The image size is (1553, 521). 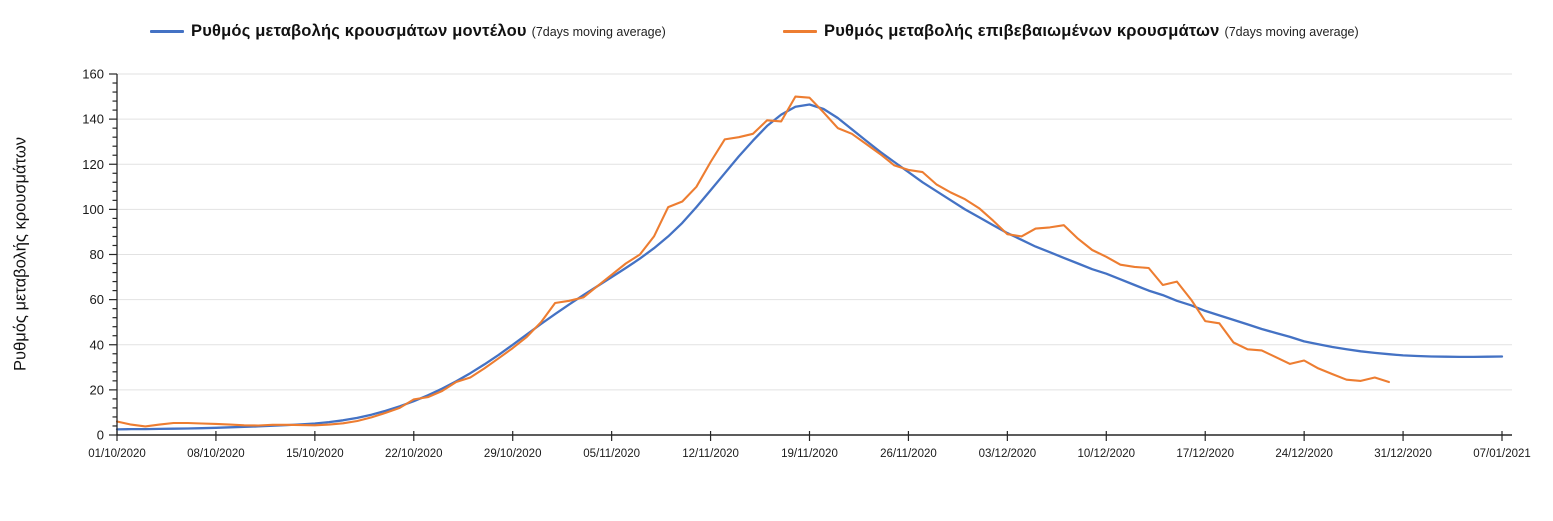 What do you see at coordinates (97, 254) in the screenshot?
I see `y-tick-label: 80` at bounding box center [97, 254].